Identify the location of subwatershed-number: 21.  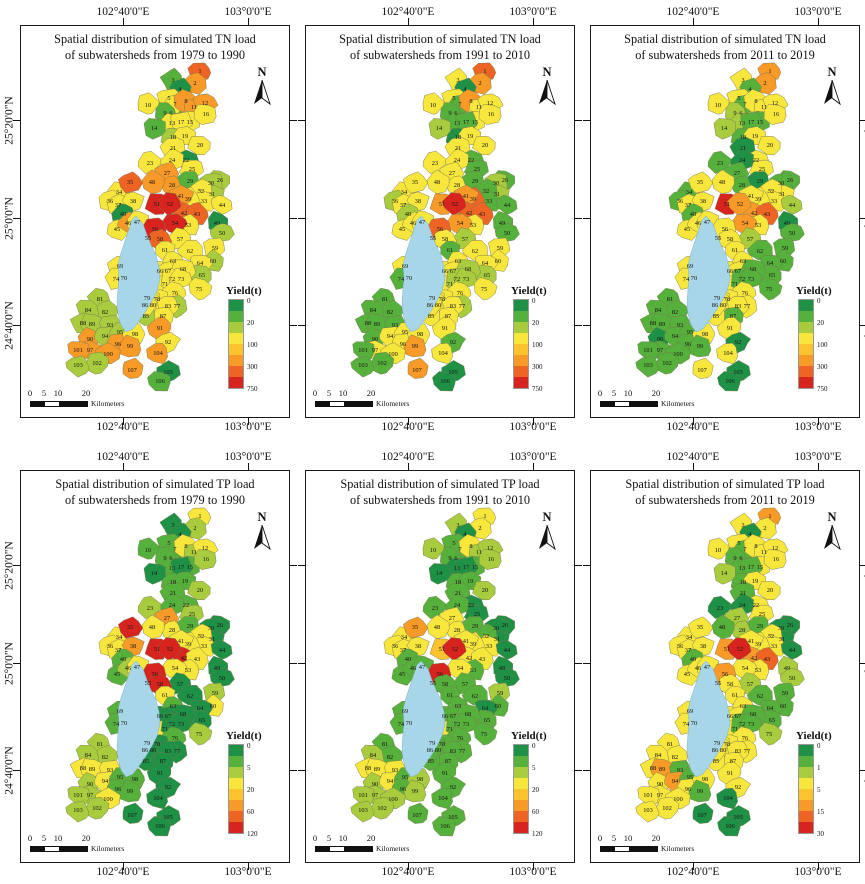
(743, 148).